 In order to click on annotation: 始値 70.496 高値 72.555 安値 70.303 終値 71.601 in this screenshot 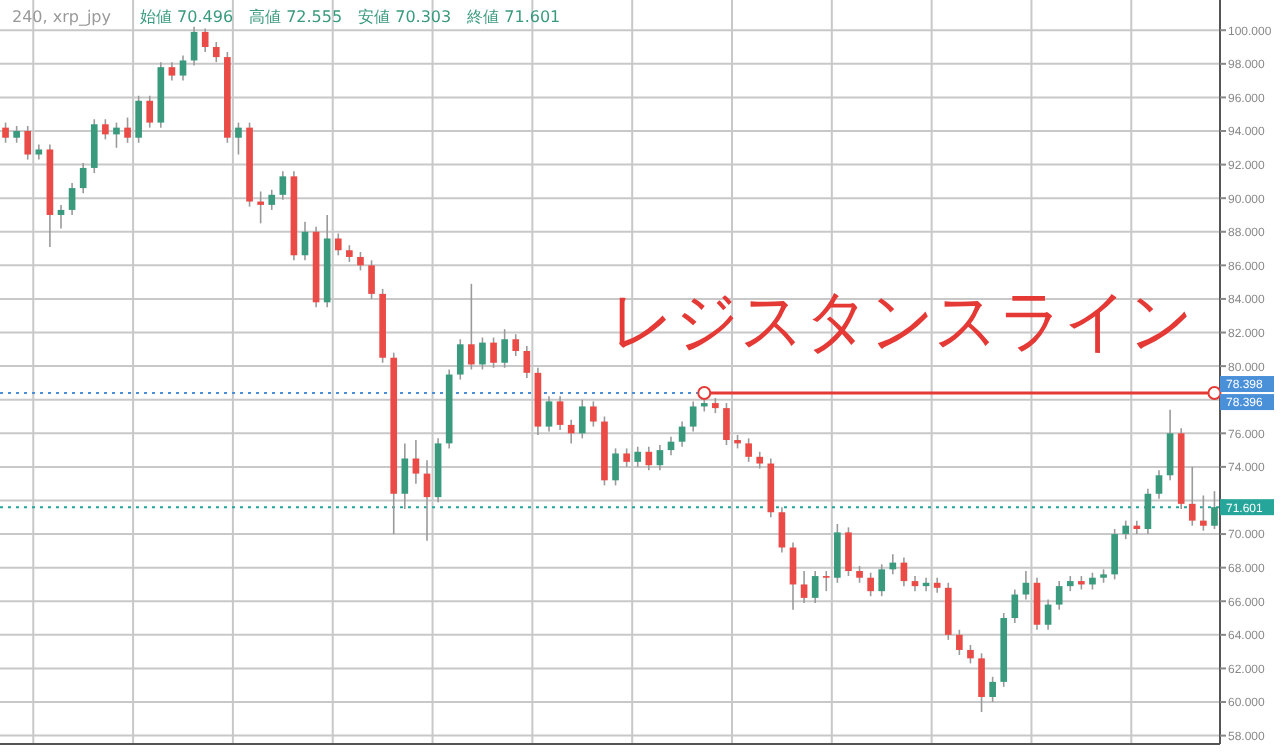, I will do `click(350, 17)`.